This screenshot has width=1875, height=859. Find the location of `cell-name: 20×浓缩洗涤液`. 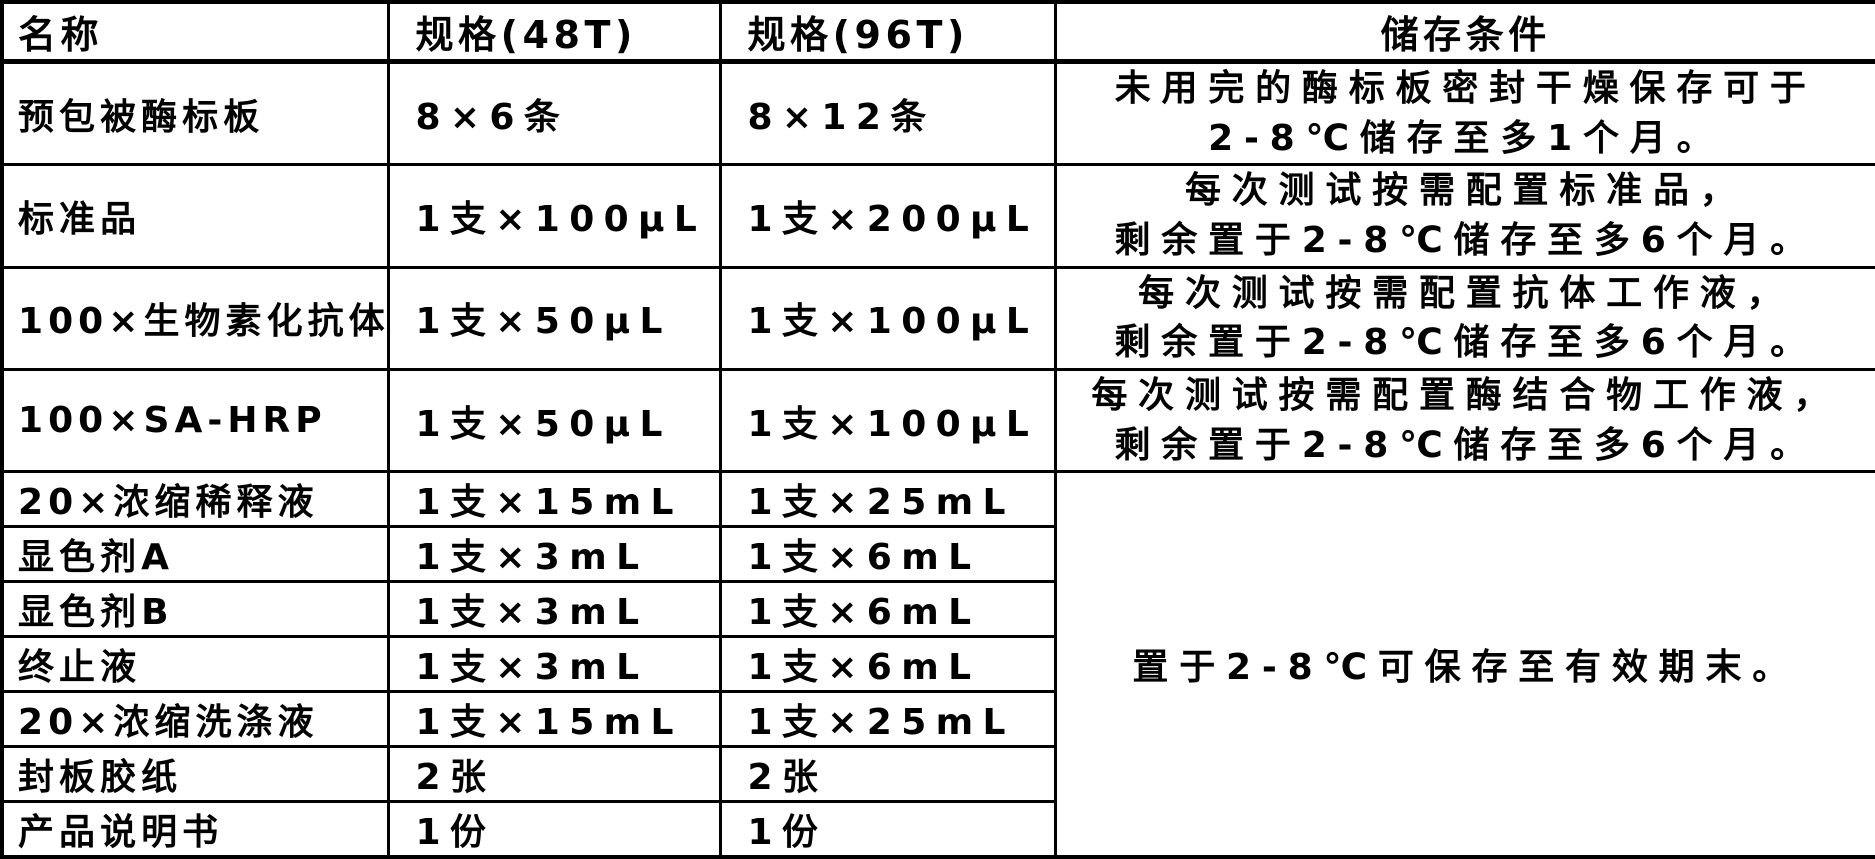

cell-name: 20×浓缩洗涤液 is located at coordinates (195, 719).